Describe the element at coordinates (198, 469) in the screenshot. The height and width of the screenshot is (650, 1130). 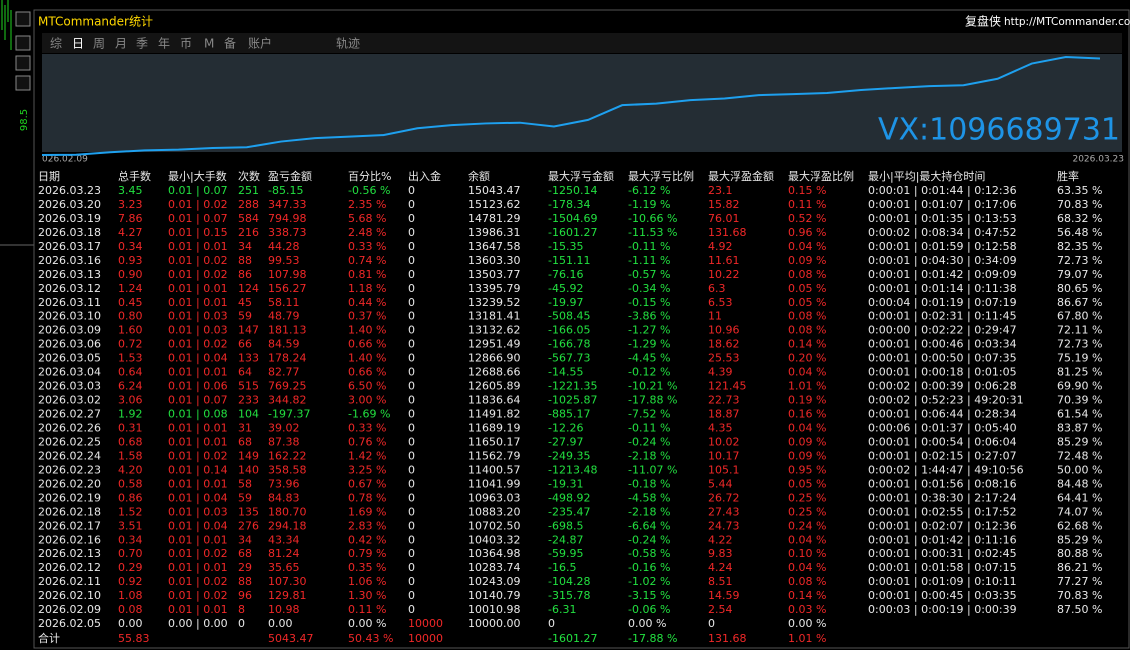
I see `cell: 0.01 | 0.14` at that location.